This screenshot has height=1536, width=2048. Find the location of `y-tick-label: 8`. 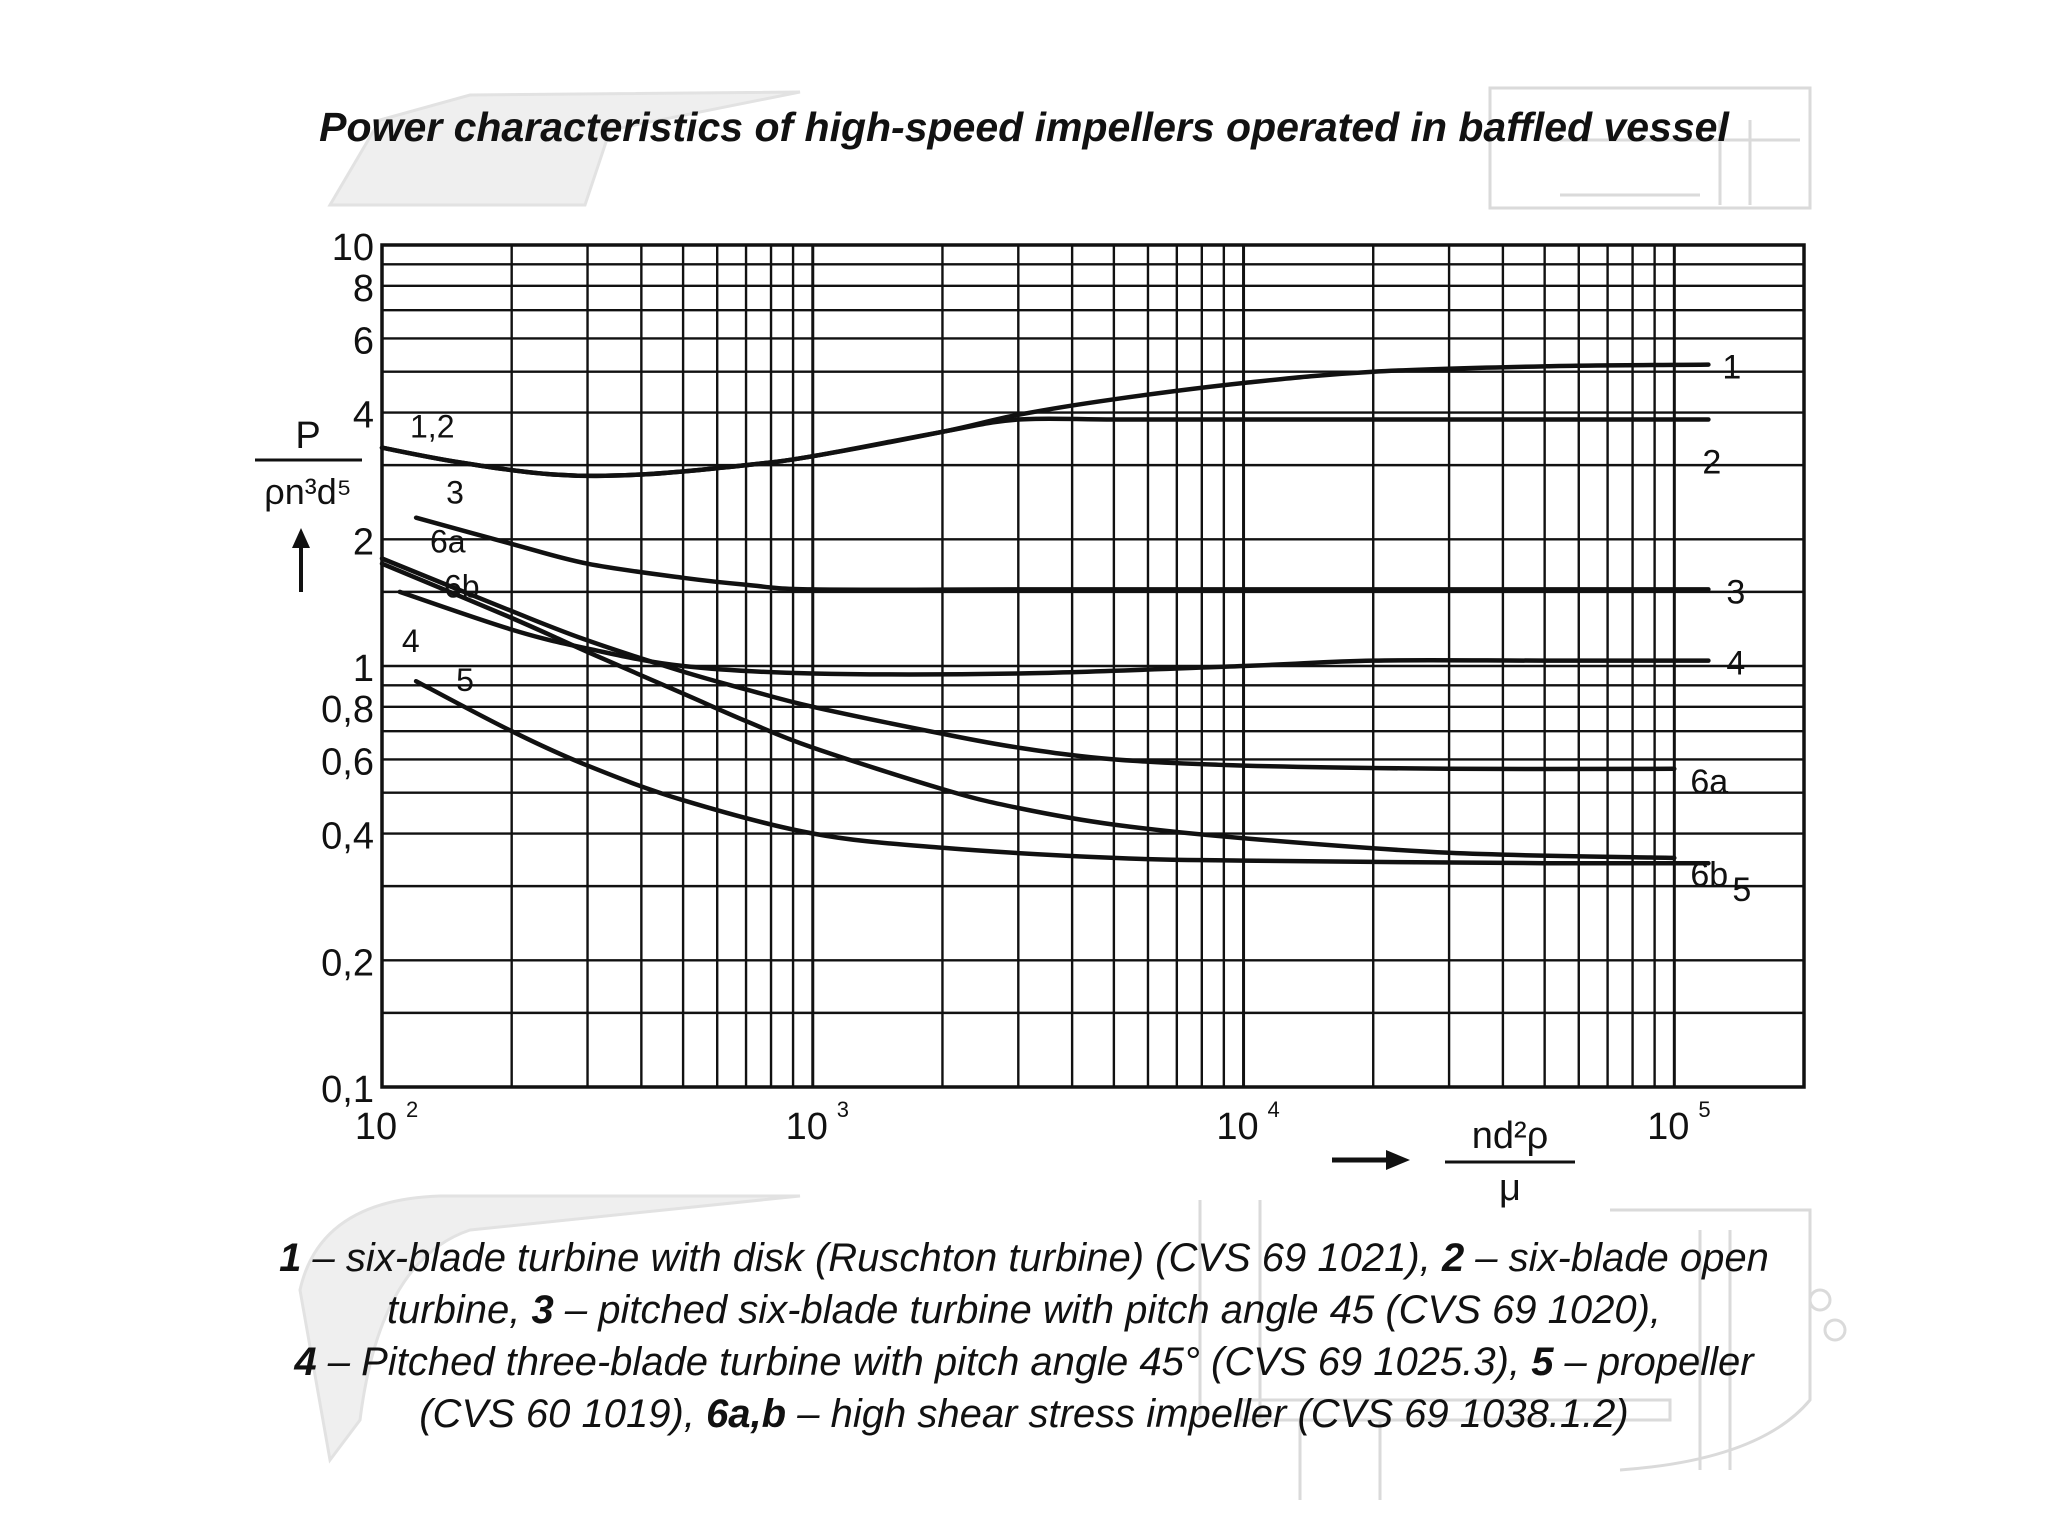

y-tick-label: 8 is located at coordinates (363, 289).